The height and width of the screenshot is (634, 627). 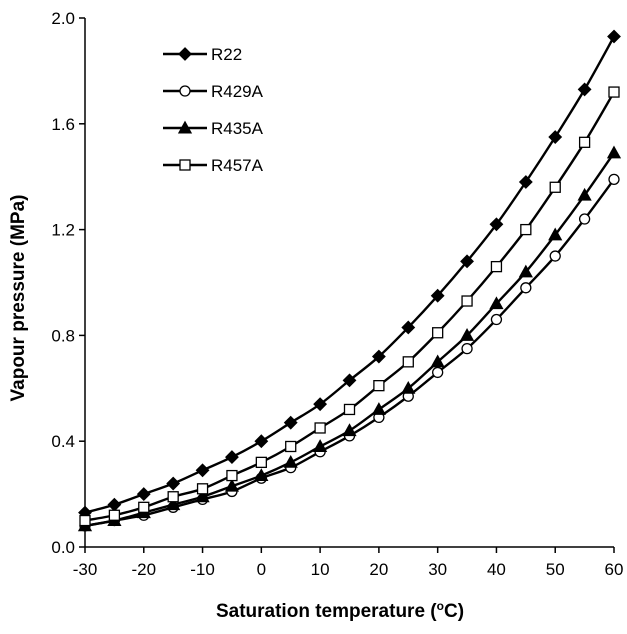 I want to click on x-tick-label: 20, so click(x=378, y=569).